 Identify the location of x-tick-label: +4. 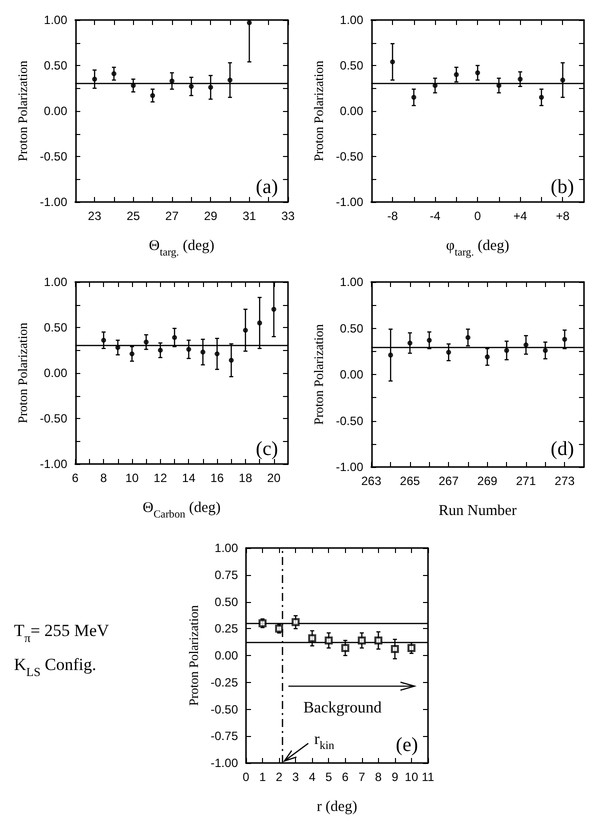
(520, 216).